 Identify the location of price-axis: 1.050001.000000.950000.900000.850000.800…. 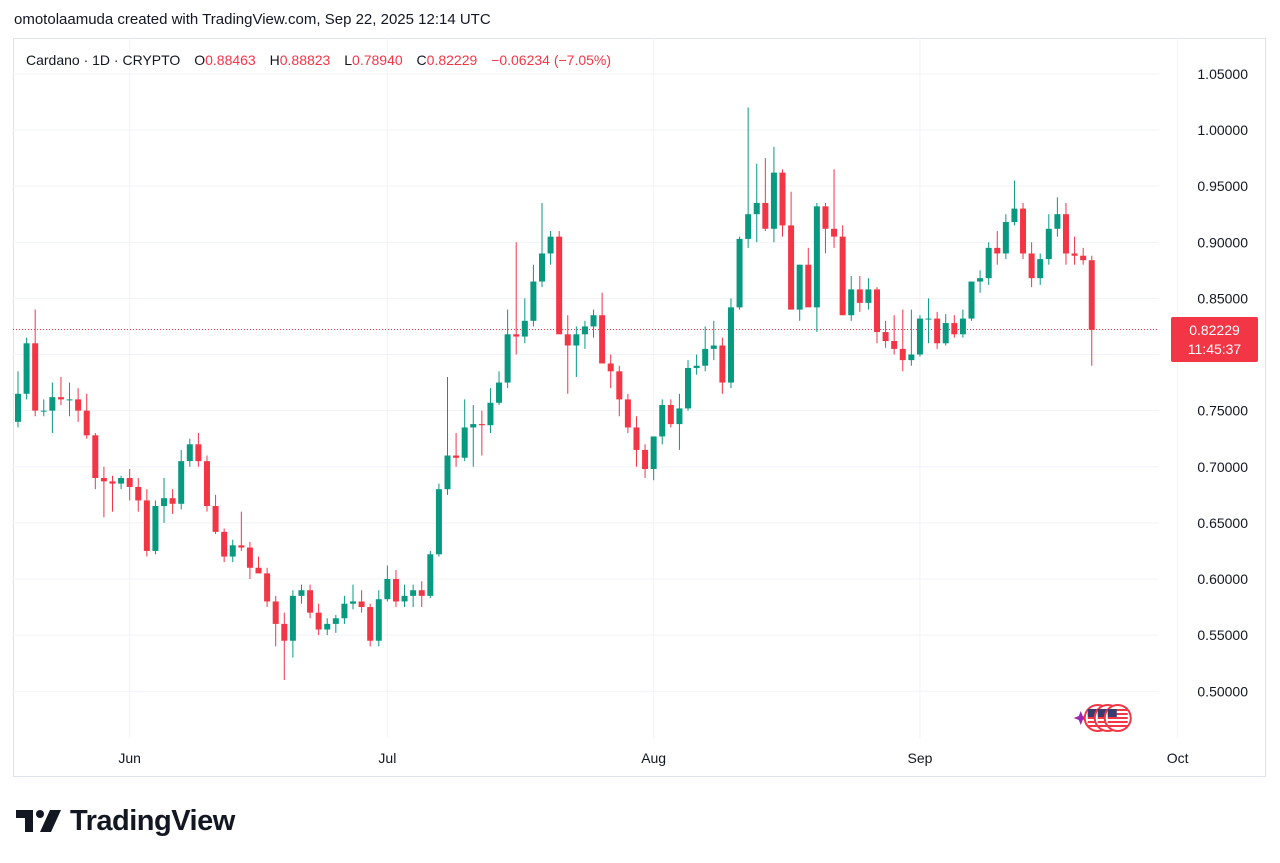
(1222, 382).